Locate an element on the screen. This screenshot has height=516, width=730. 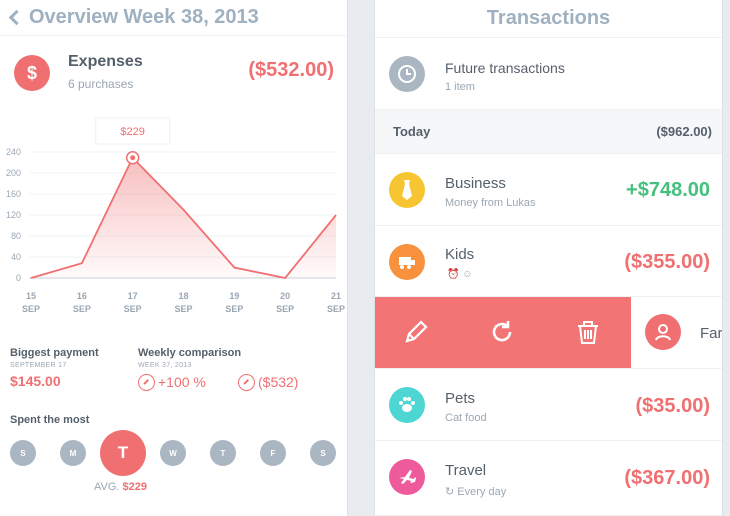
future-title: Future transactions is located at coordinates (505, 68).